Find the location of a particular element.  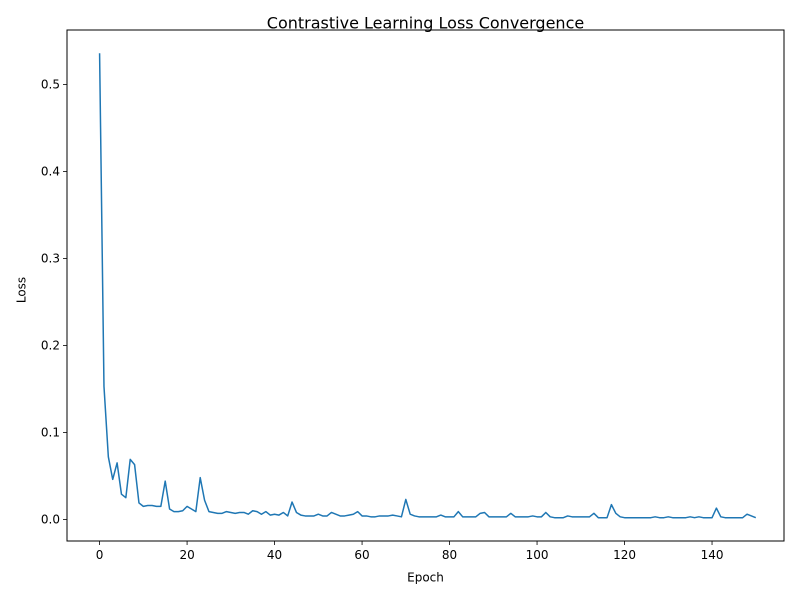

y-tick-label: 0.1 is located at coordinates (50, 432).